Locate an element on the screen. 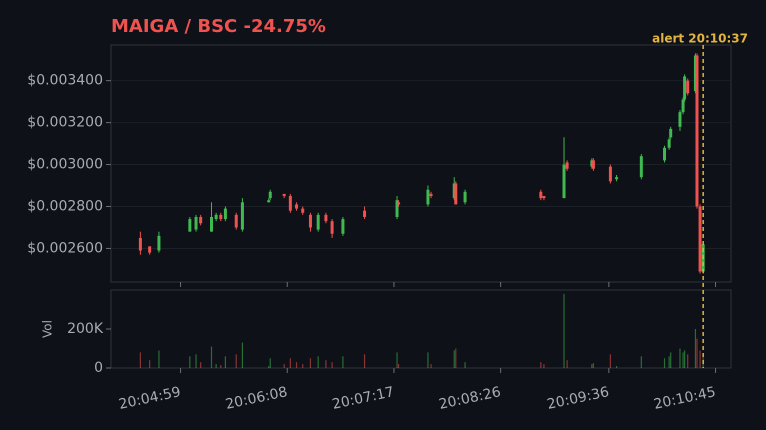  chart-title: MAIGA / BSC -24.75% is located at coordinates (218, 26).